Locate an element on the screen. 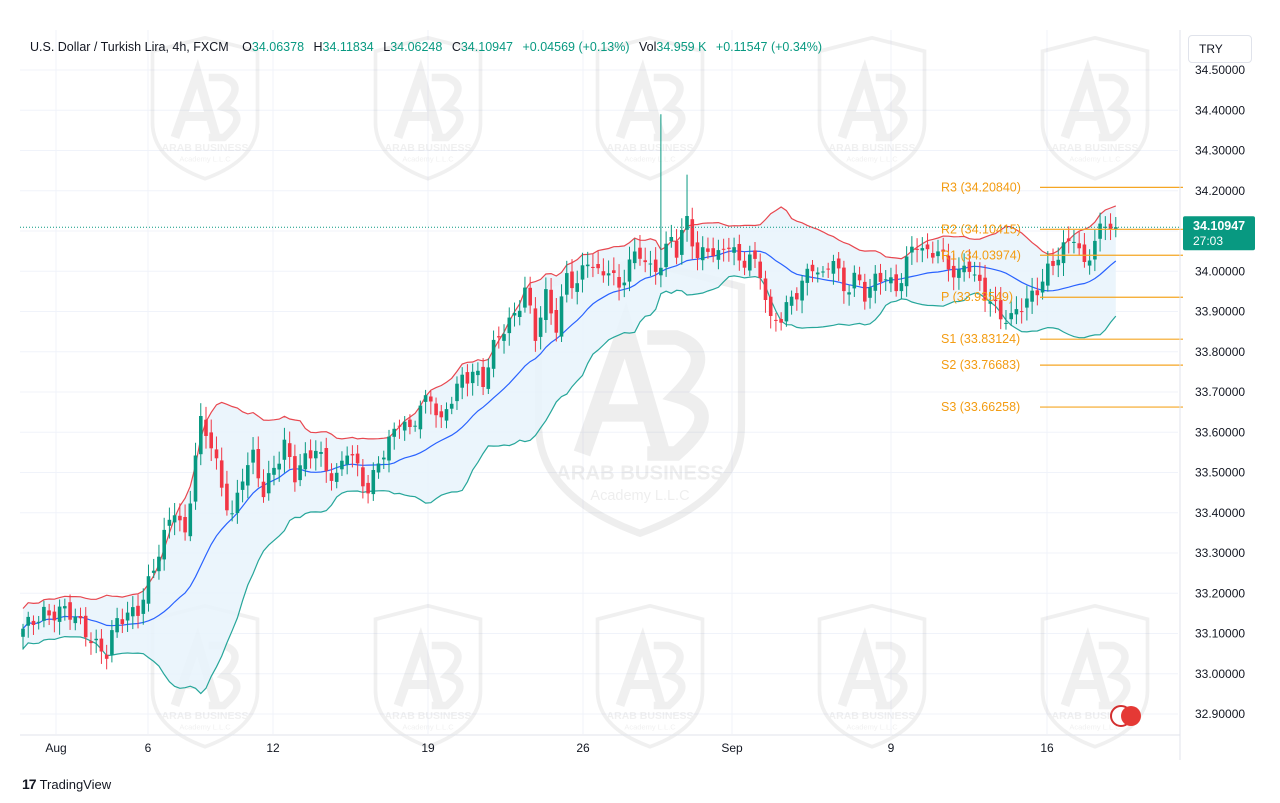  price-tick-label: 33.60000 is located at coordinates (1220, 432).